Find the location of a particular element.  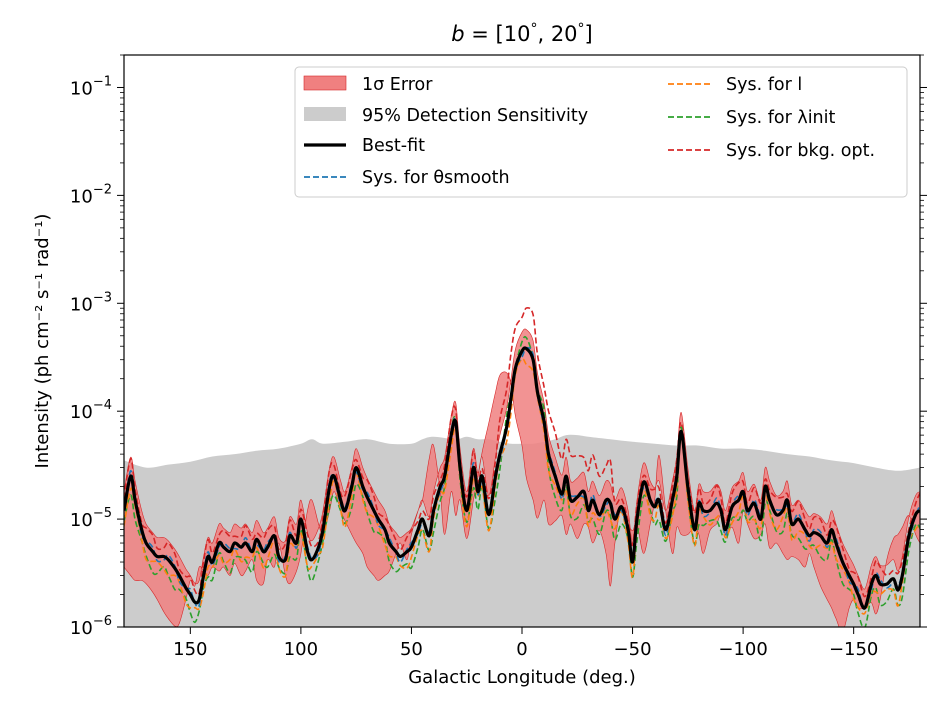

chart-title: b = [10°, 20°] is located at coordinates (522, 33).